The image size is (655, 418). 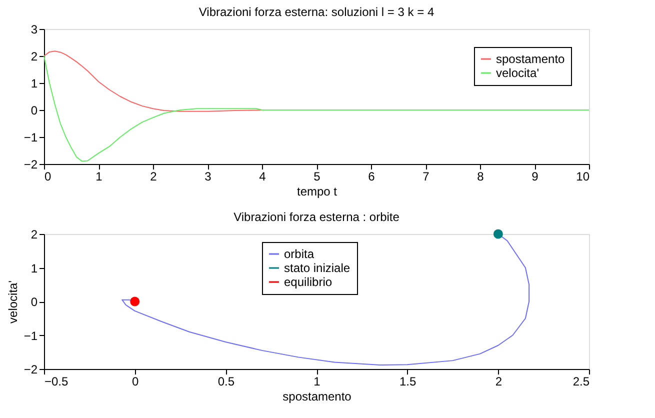 I want to click on legend-label: stato iniziale, so click(x=317, y=268).